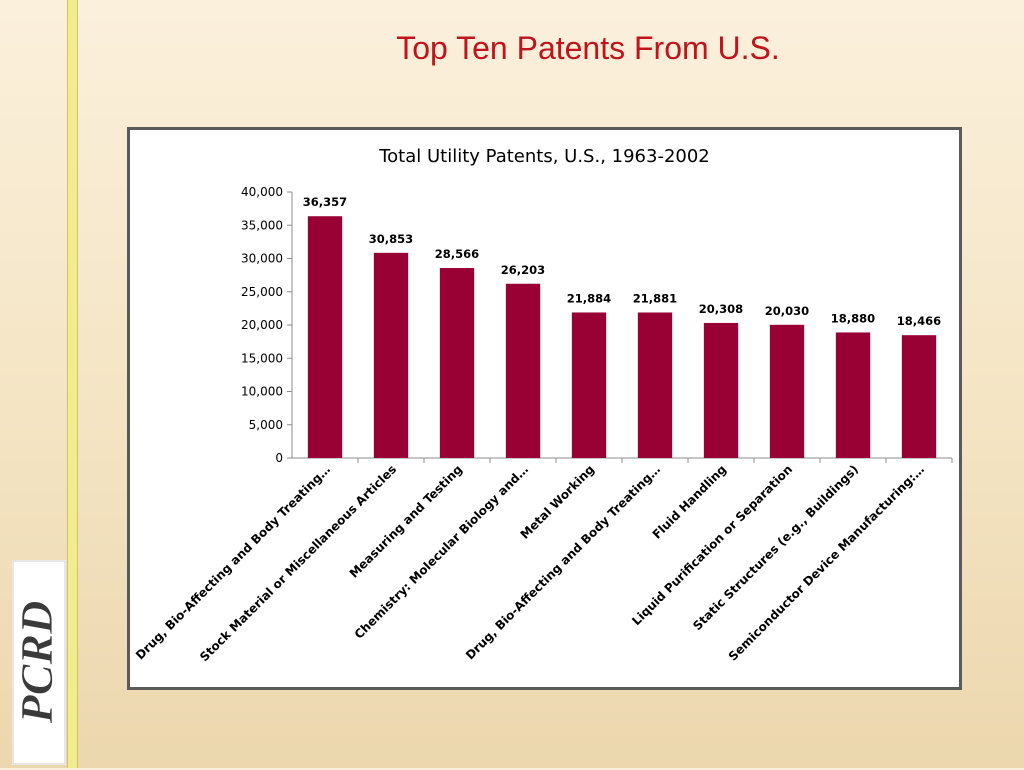 The height and width of the screenshot is (770, 1024). What do you see at coordinates (262, 325) in the screenshot?
I see `y-tick-label: 20,000` at bounding box center [262, 325].